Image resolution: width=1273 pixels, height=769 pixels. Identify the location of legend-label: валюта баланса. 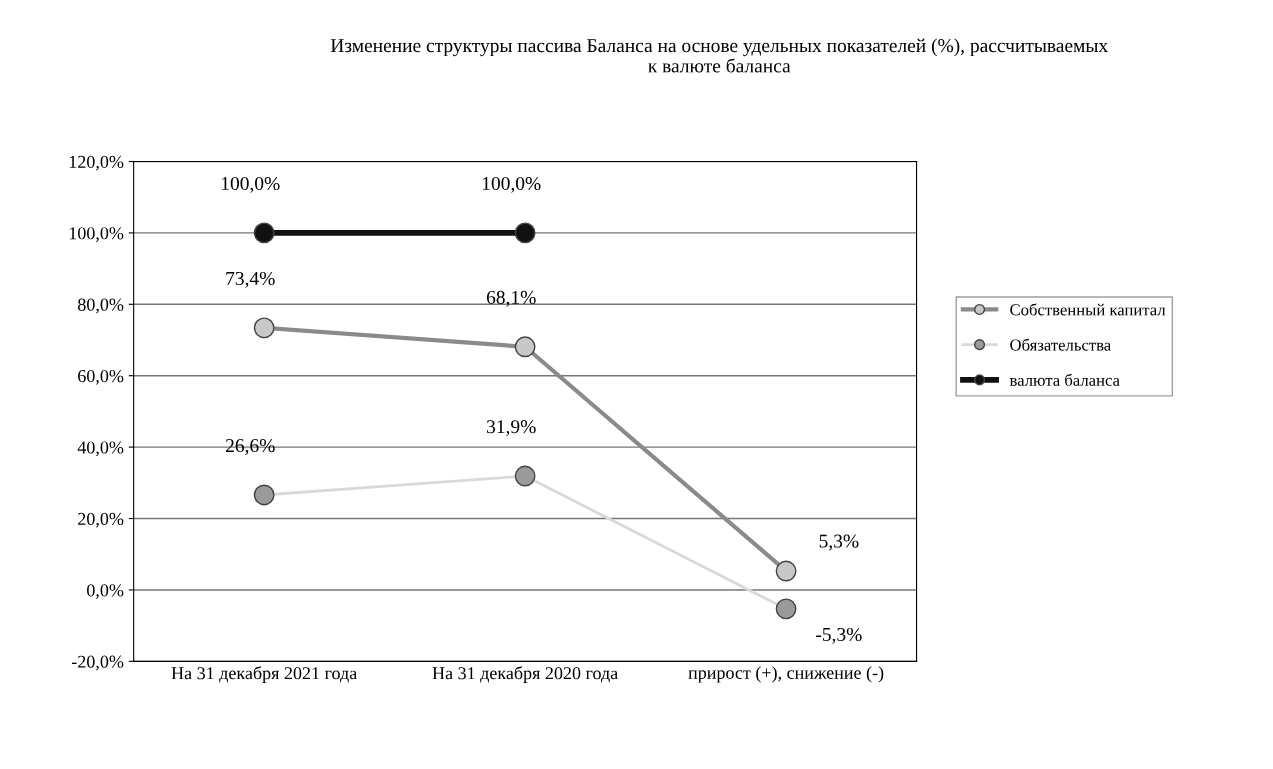
(1064, 379).